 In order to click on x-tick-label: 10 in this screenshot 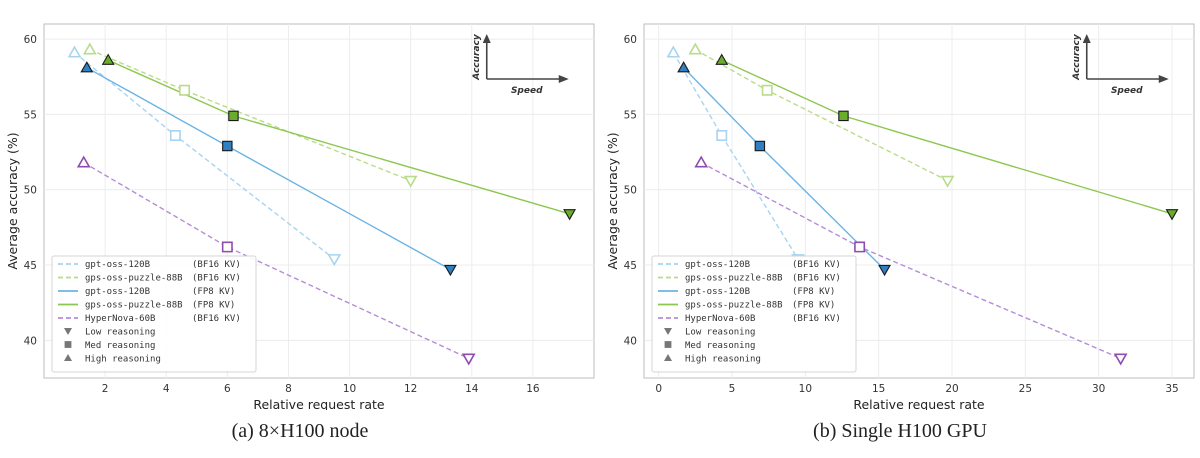, I will do `click(349, 389)`.